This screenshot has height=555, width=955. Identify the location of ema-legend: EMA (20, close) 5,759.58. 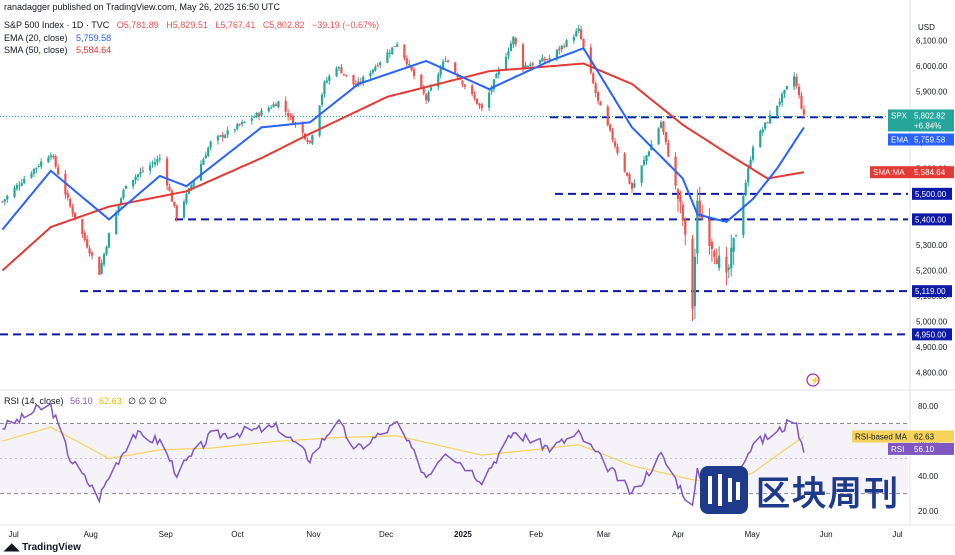
(57, 38).